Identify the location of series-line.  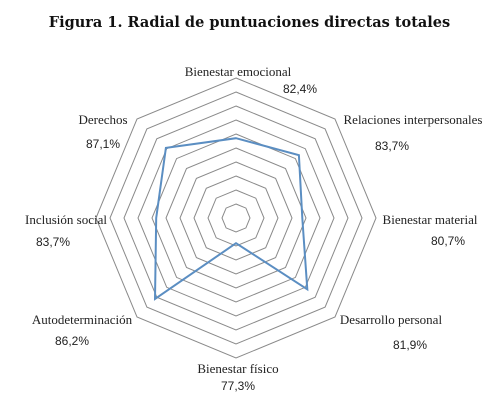
(231, 219).